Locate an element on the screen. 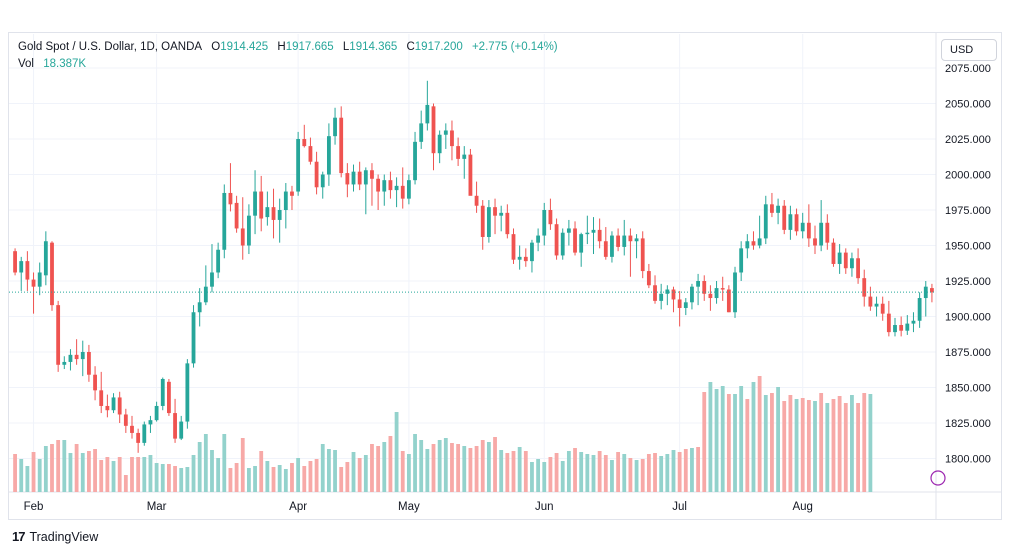 The width and height of the screenshot is (1012, 555). close-label: C is located at coordinates (410, 47).